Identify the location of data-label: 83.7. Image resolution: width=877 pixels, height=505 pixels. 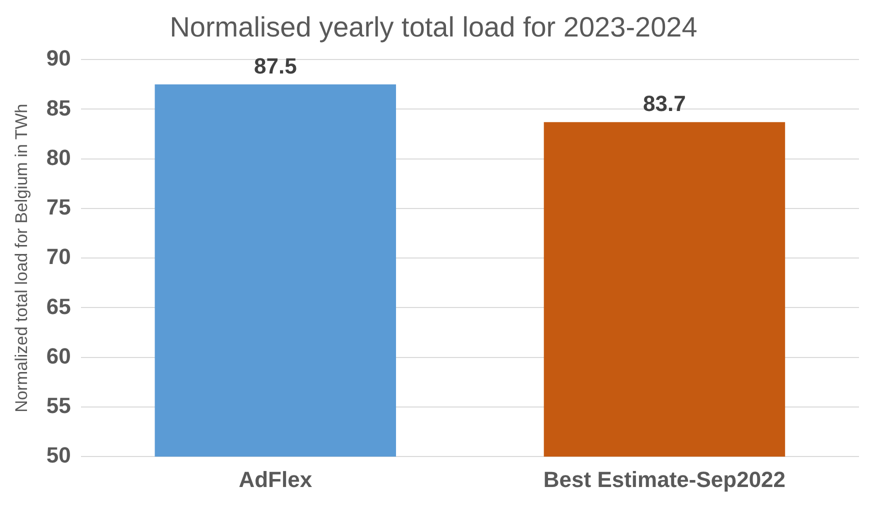
(664, 103).